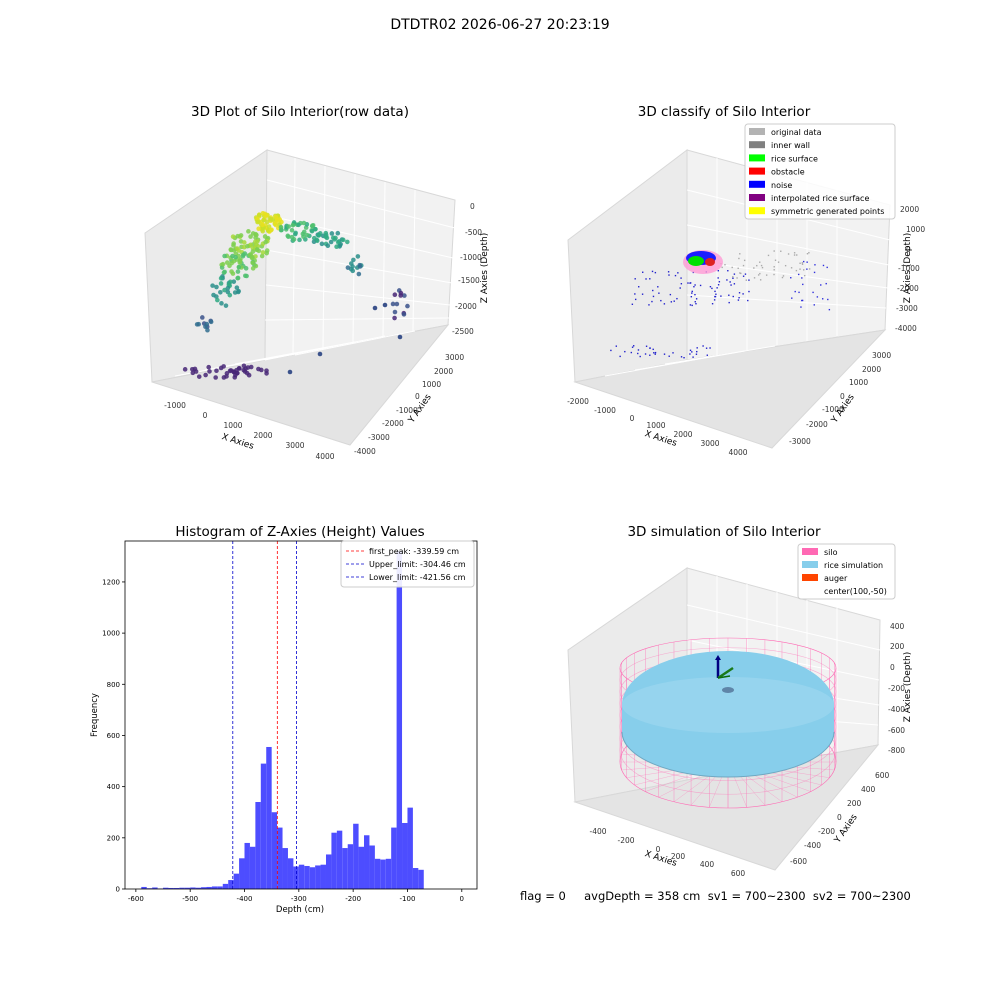 This screenshot has height=1000, width=1000. I want to click on raw-ztick: -2500, so click(463, 331).